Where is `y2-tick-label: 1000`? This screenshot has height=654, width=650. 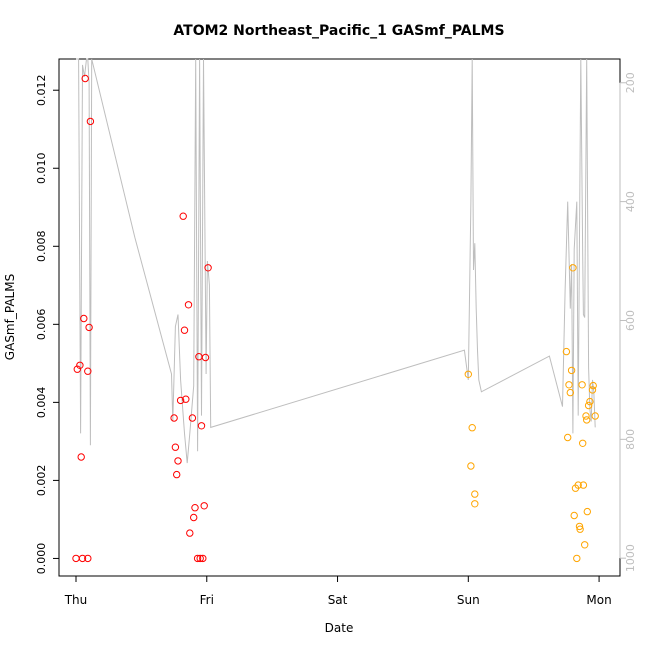
y2-tick-label: 1000 is located at coordinates (630, 558).